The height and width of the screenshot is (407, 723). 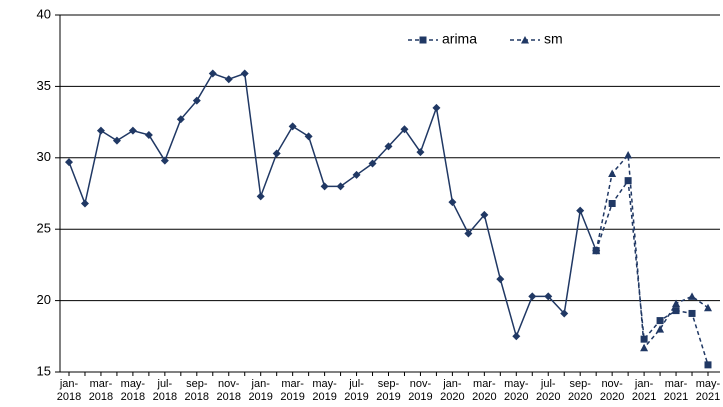 I want to click on x-tick-label: nov- 2020, so click(x=612, y=390).